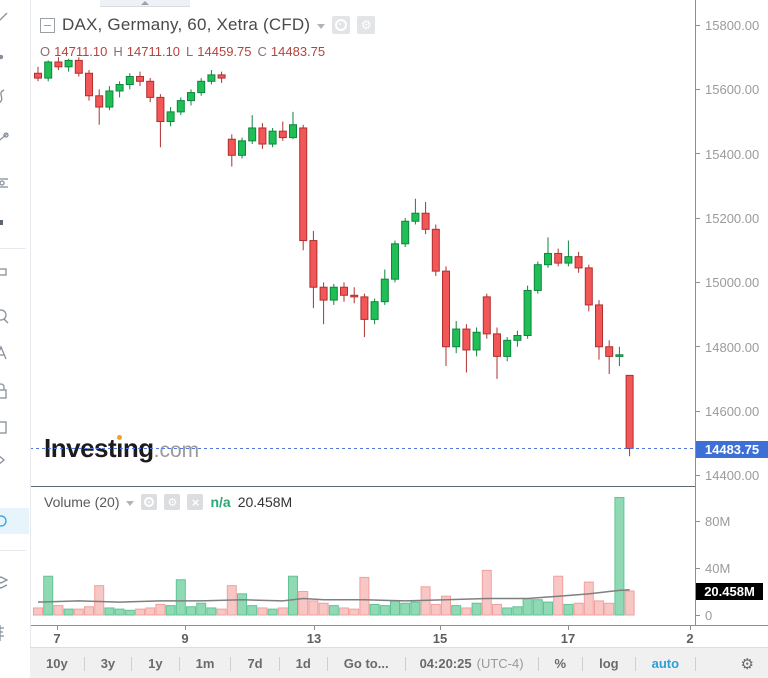 This screenshot has height=678, width=768. I want to click on sidebar-tool-active-tool-icon, so click(14, 521).